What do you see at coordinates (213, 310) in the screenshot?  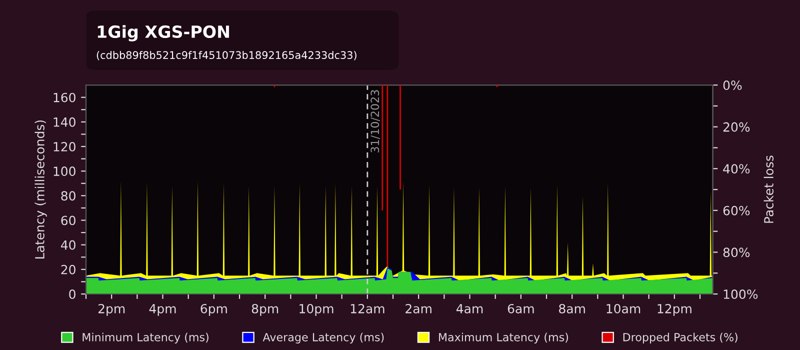 I see `x-tick-label: 6pm` at bounding box center [213, 310].